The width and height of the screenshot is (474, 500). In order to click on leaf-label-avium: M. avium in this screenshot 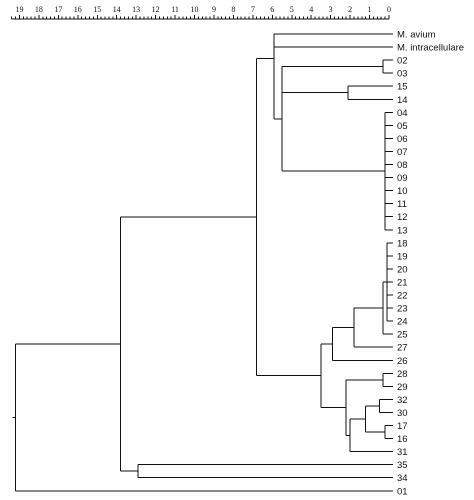, I will do `click(416, 35)`.